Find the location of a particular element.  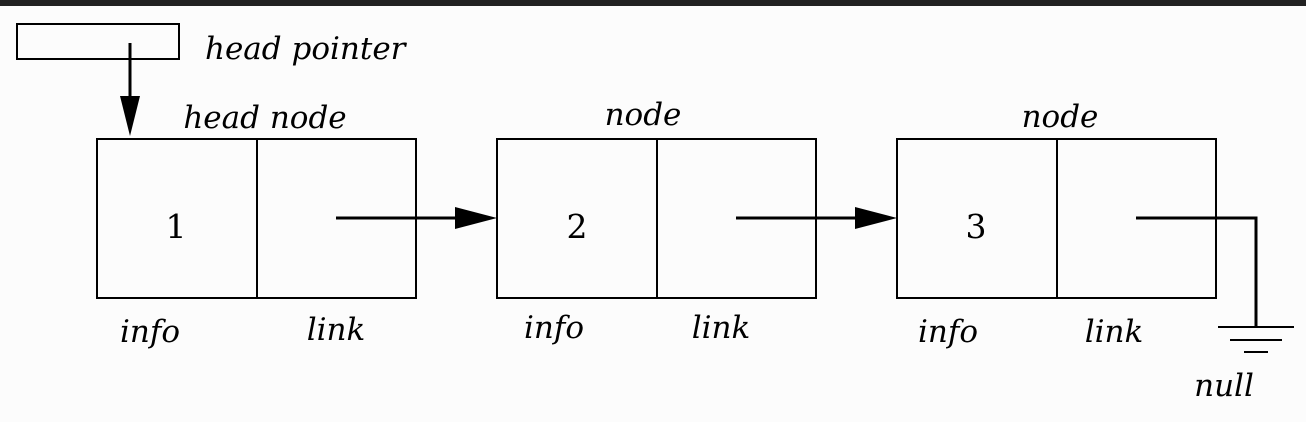

link-arrow-1-head is located at coordinates (476, 218).